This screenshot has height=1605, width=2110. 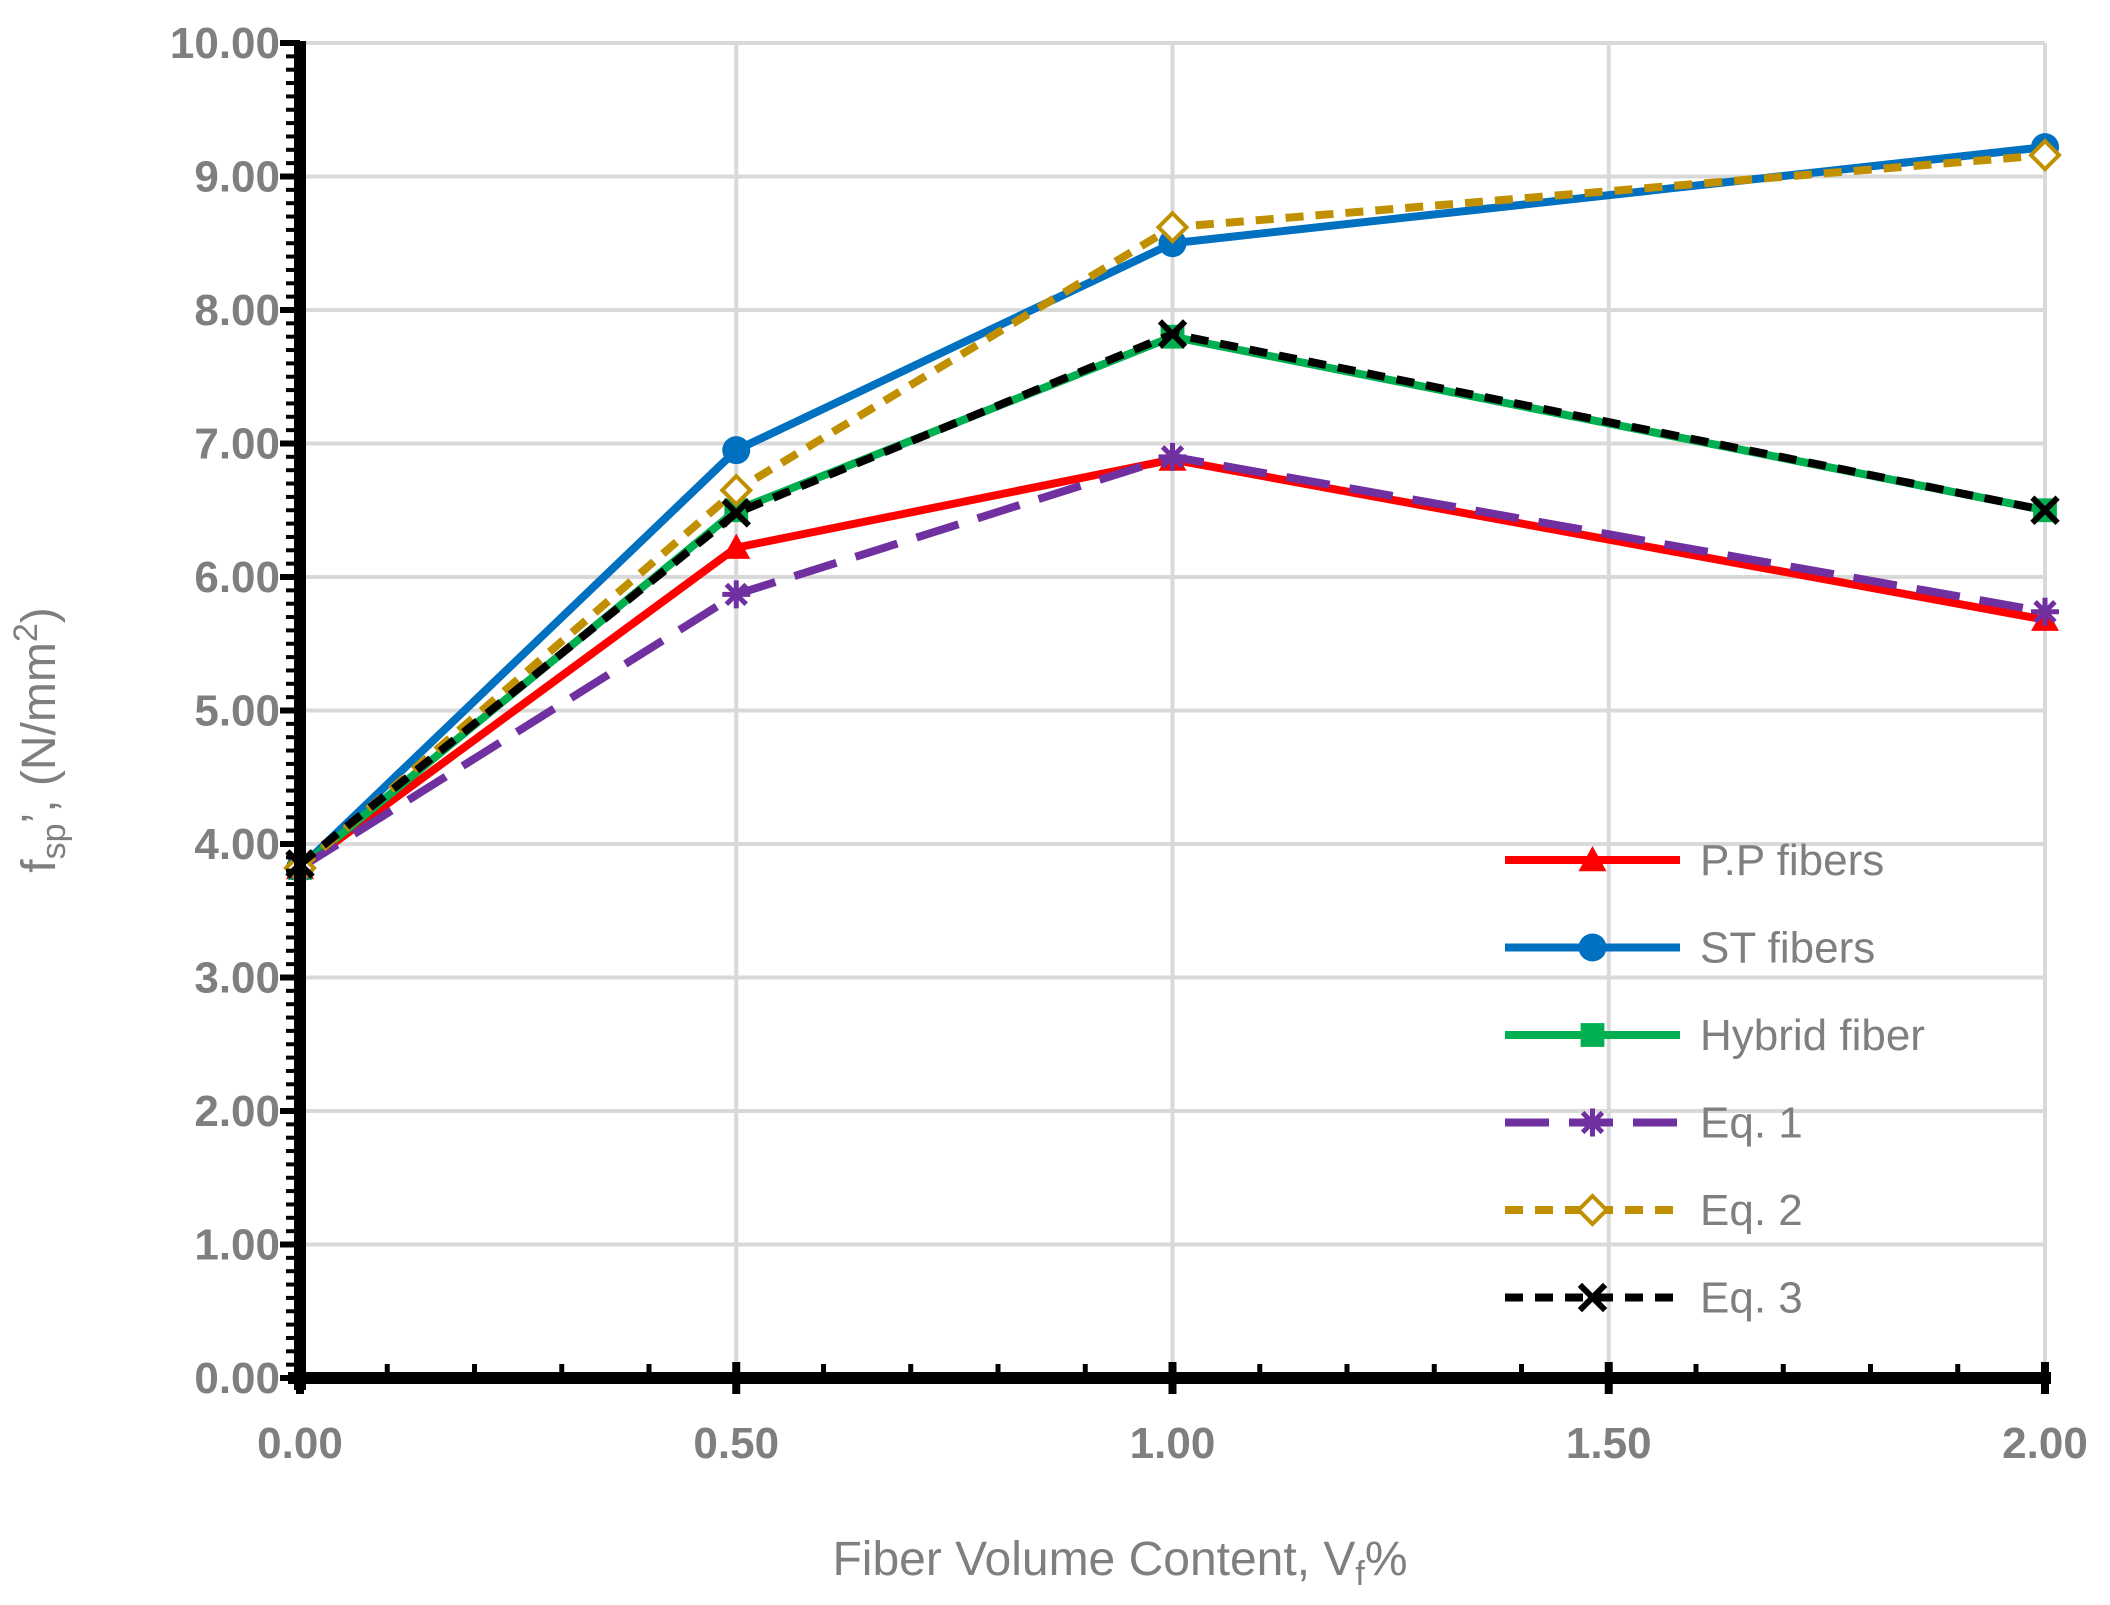 I want to click on y-tick-label: 8.00, so click(x=237, y=310).